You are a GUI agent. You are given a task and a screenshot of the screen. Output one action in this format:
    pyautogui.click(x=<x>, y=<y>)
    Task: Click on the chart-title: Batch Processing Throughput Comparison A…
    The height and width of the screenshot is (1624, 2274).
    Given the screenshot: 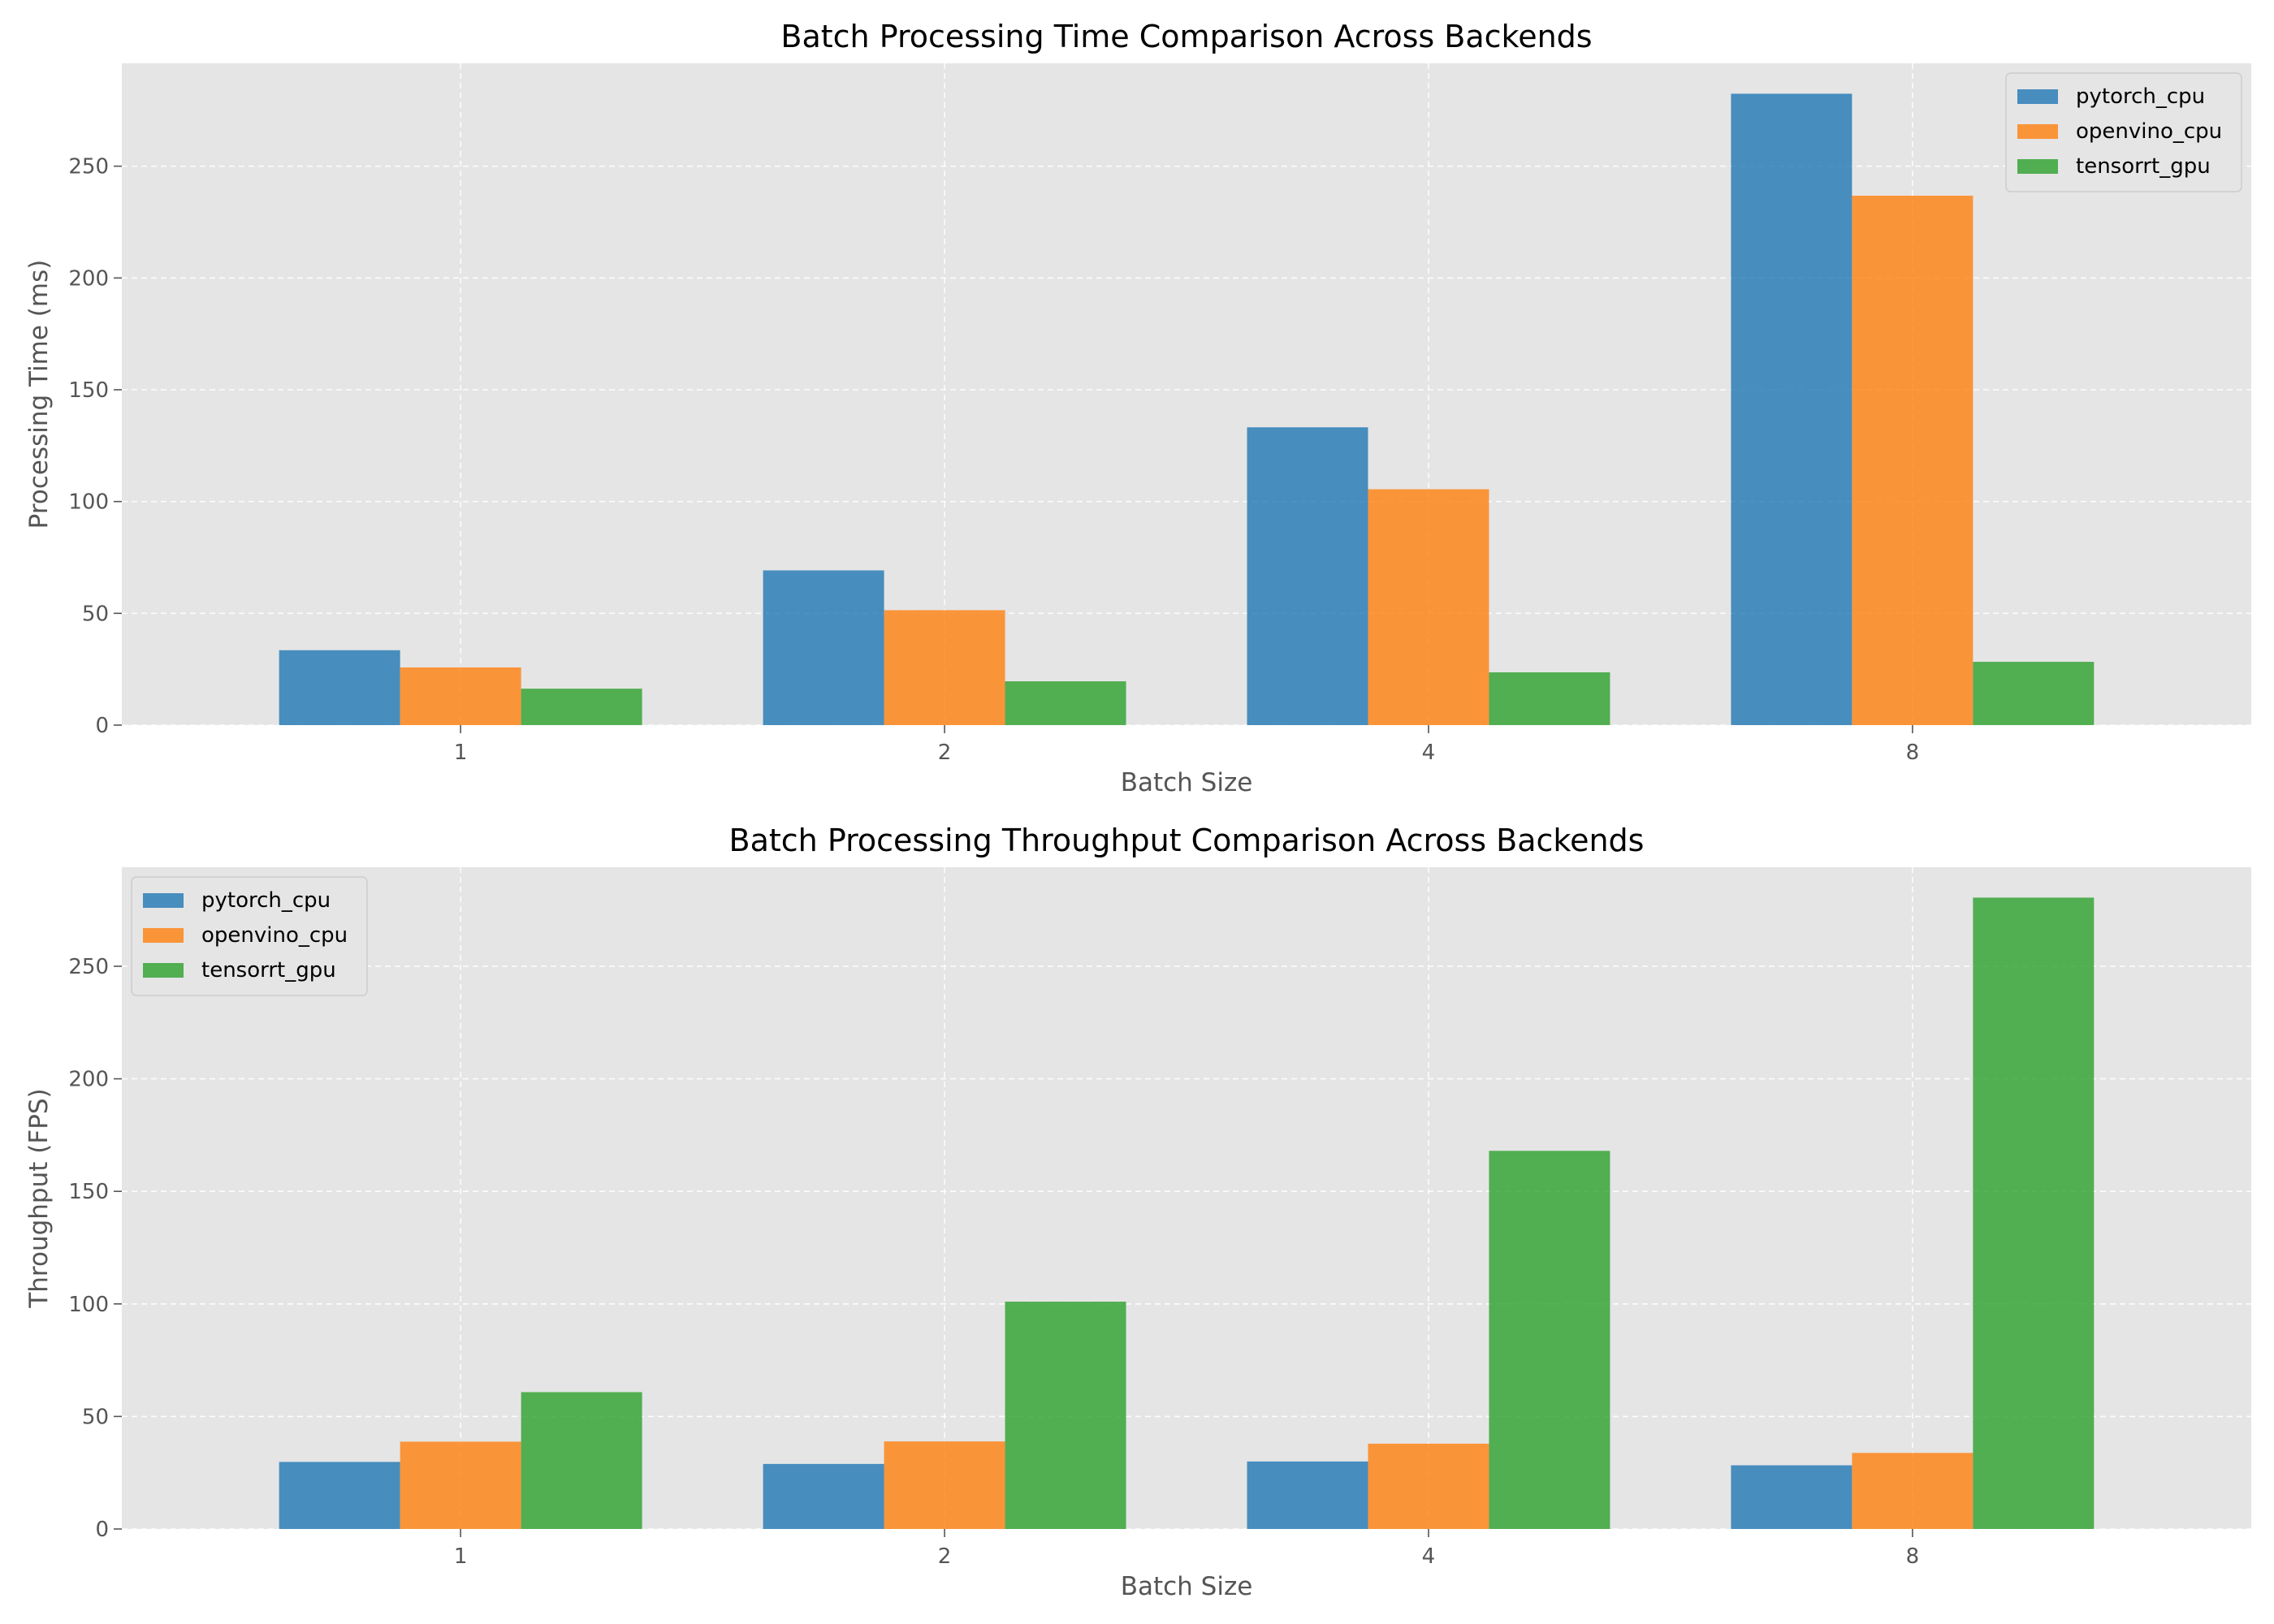 What is the action you would take?
    pyautogui.click(x=1187, y=841)
    